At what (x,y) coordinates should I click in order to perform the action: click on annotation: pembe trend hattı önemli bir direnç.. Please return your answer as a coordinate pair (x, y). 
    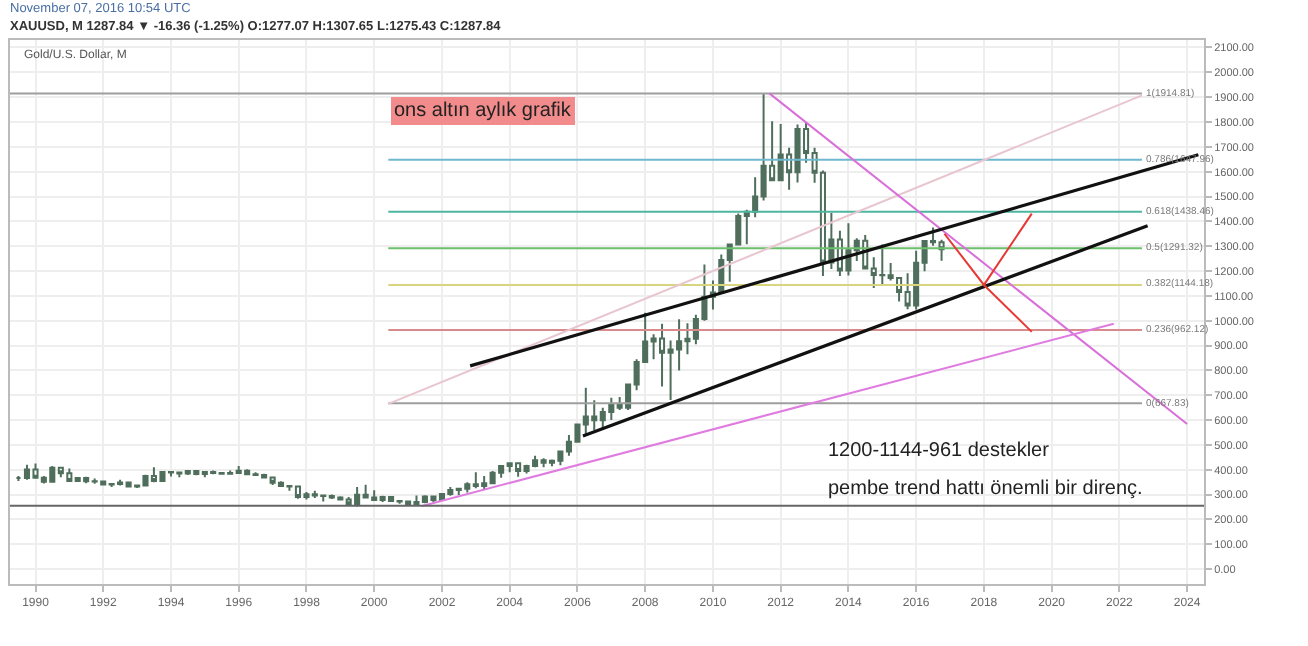
    Looking at the image, I should click on (985, 489).